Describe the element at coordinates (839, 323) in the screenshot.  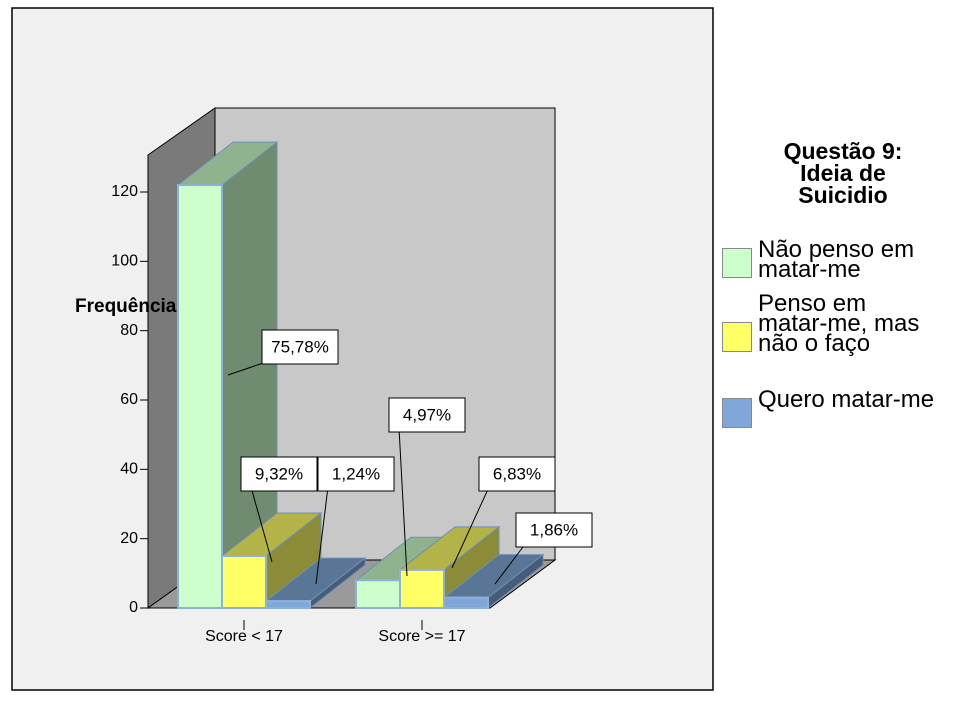
I see `legend-label: Penso em matar-me, mas não o faço` at that location.